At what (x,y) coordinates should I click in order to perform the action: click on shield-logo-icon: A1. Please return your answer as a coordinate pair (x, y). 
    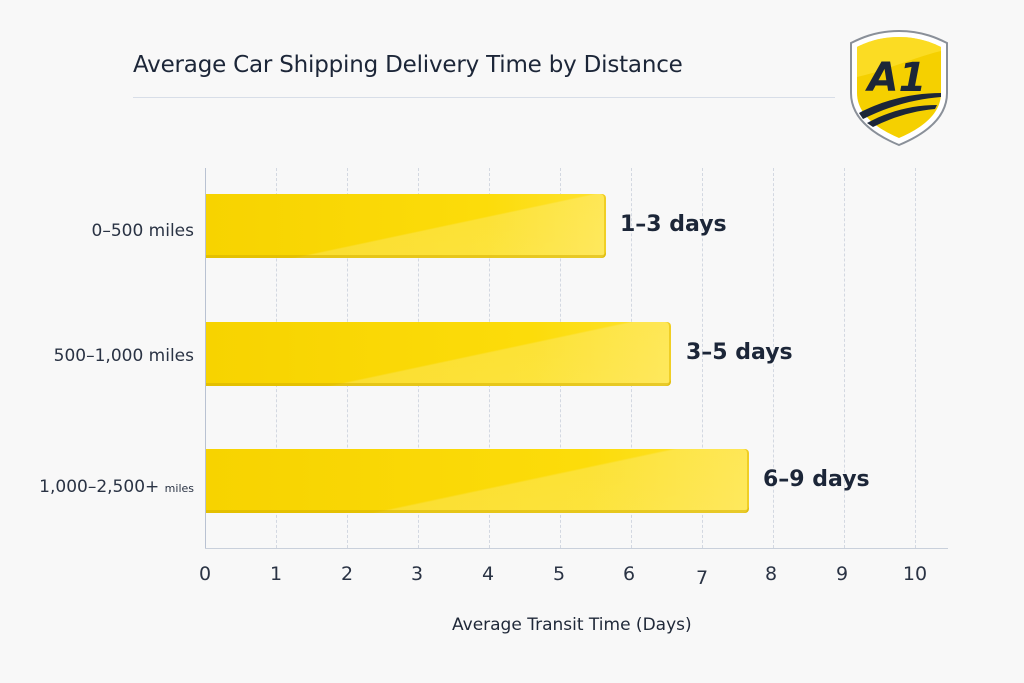
    Looking at the image, I should click on (899, 88).